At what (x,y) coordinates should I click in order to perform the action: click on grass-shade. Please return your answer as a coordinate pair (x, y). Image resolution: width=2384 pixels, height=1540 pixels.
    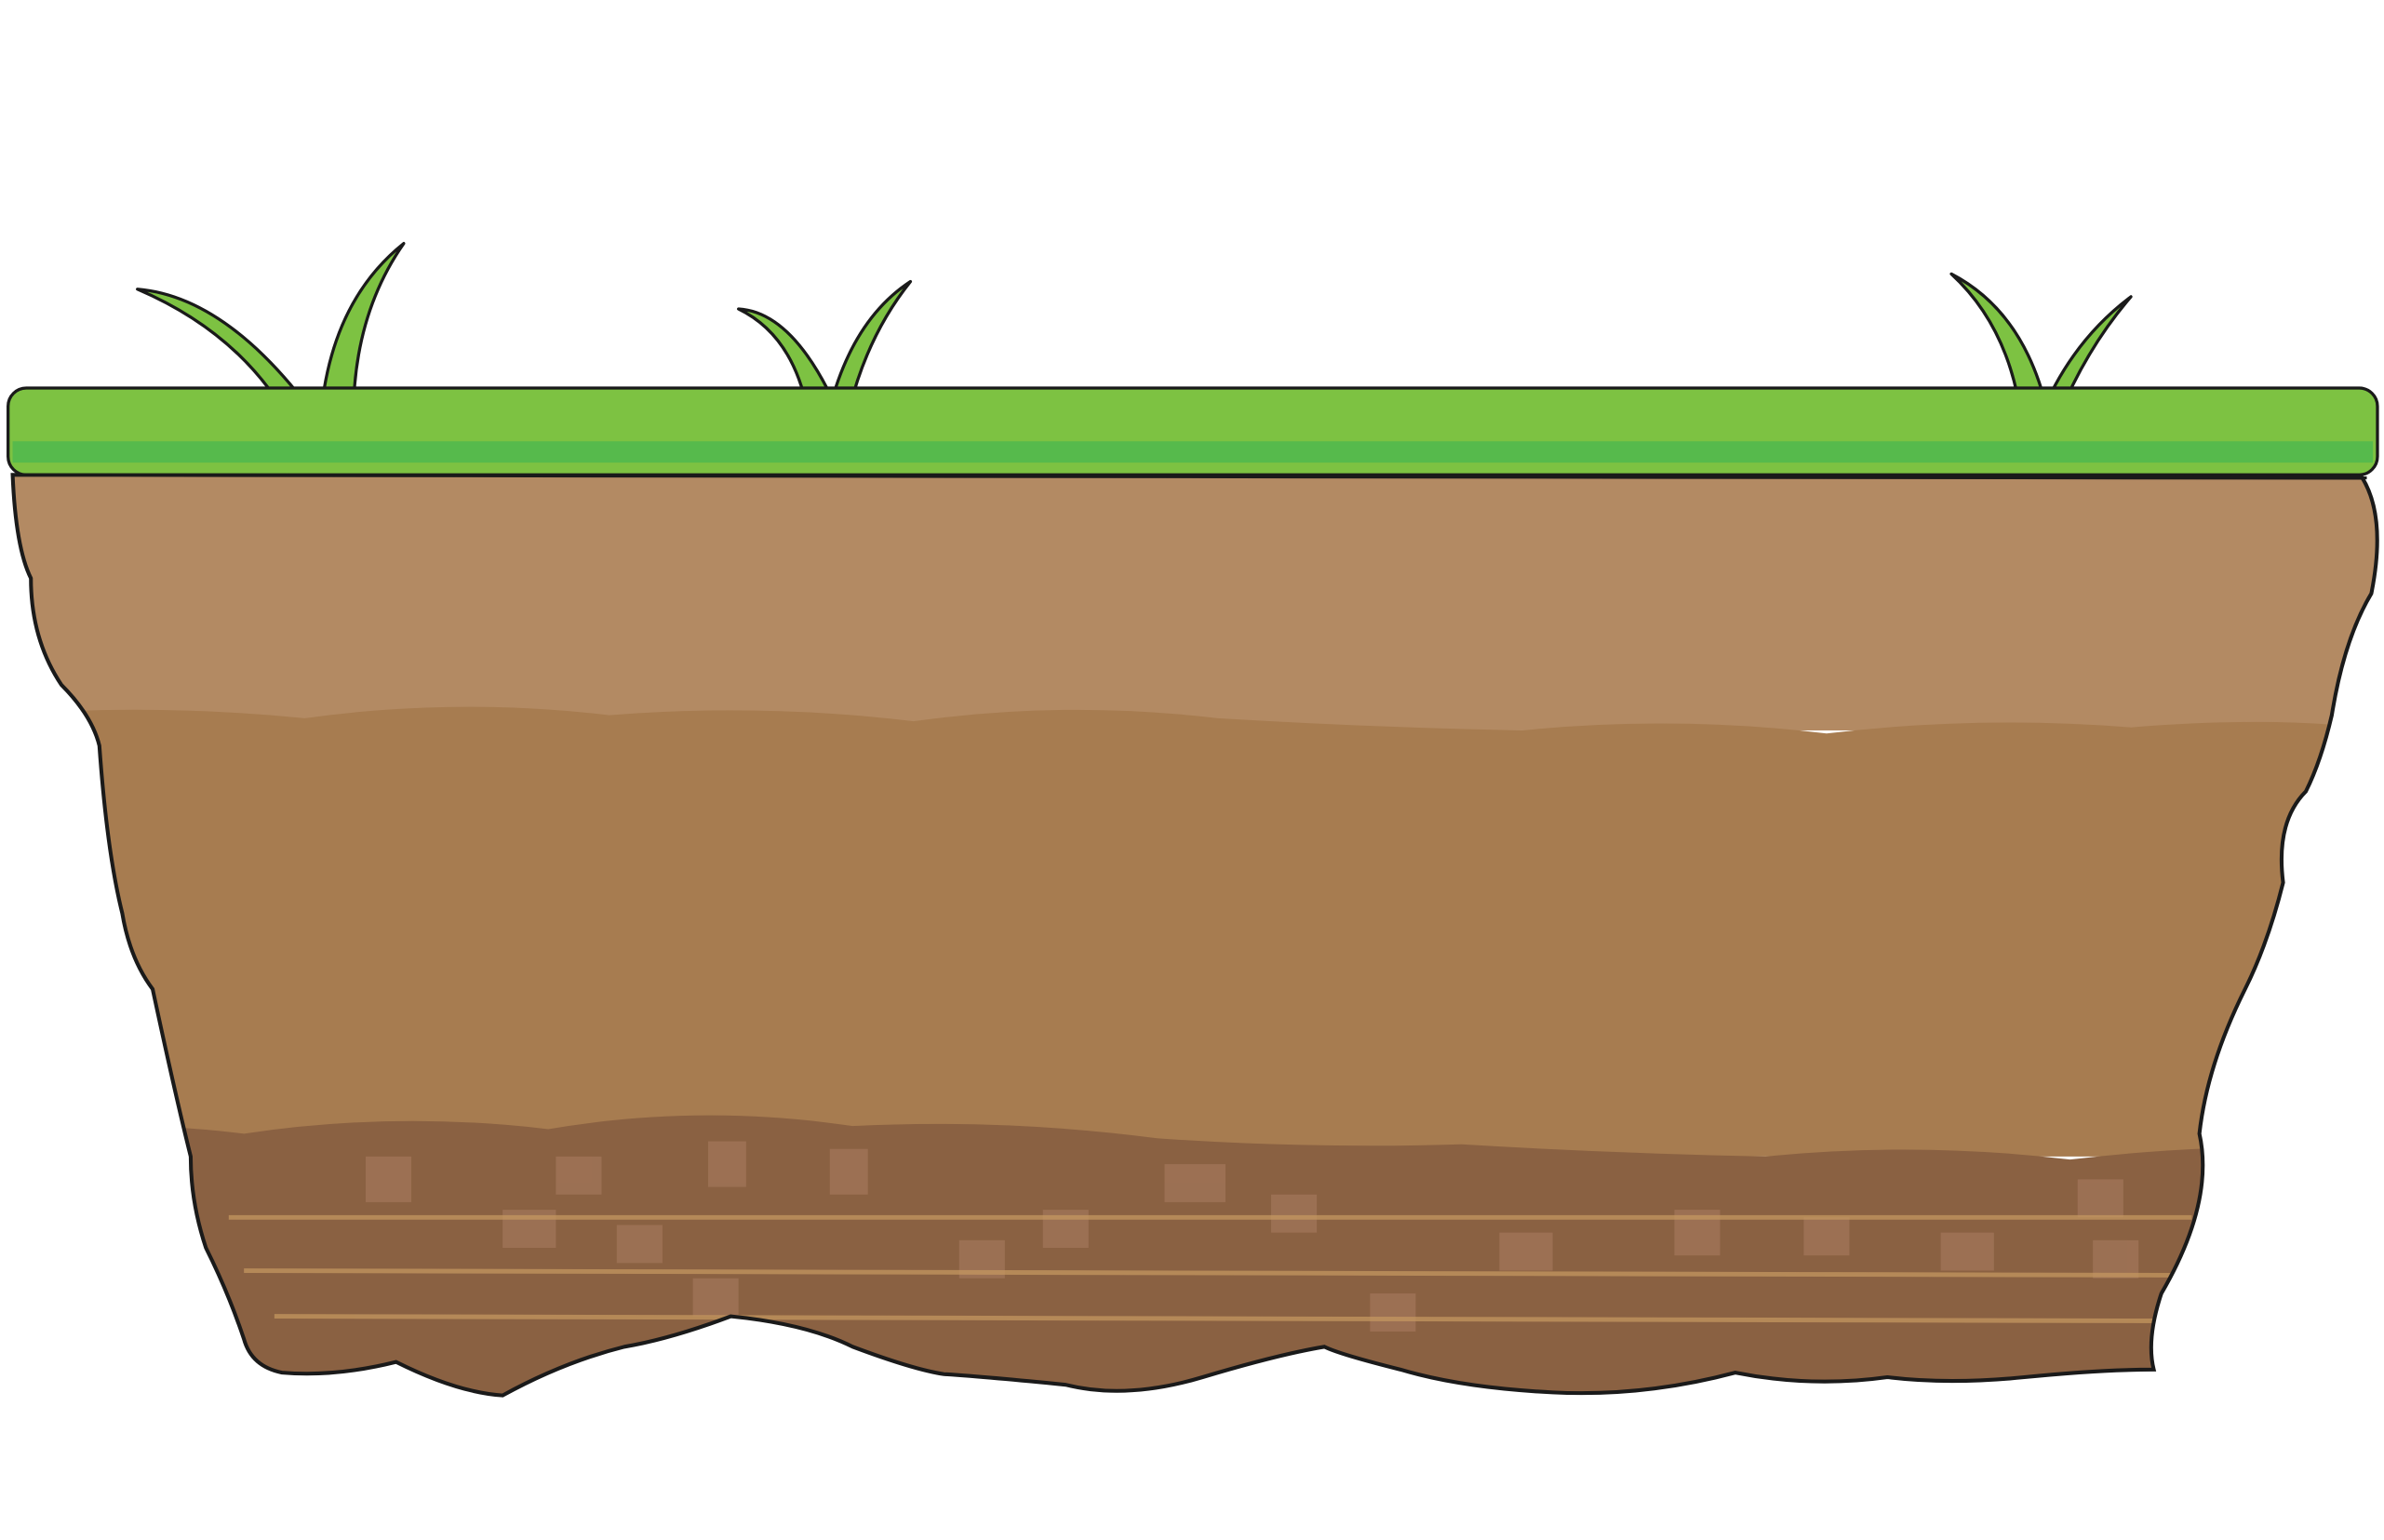
    Looking at the image, I should click on (1193, 452).